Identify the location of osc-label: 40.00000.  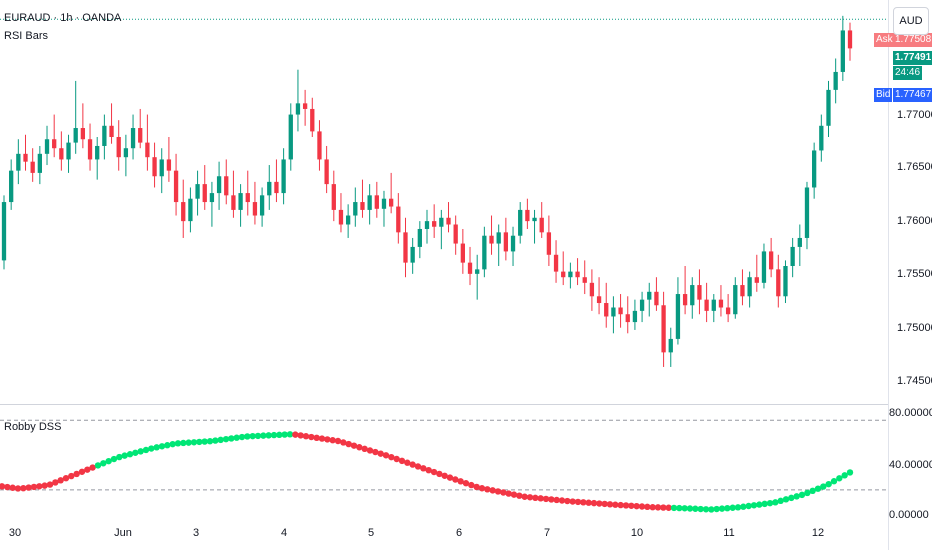
(910, 465).